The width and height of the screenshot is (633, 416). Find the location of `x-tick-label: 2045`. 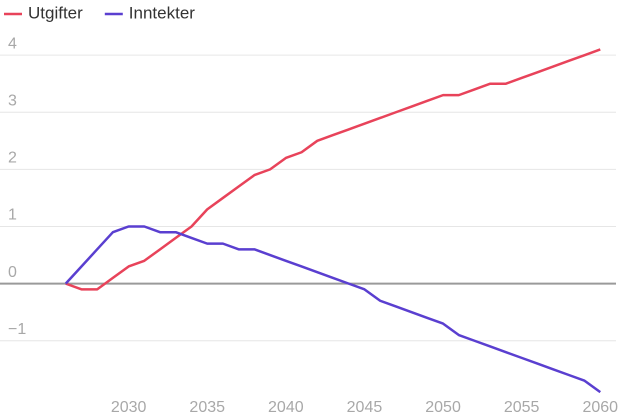

x-tick-label: 2045 is located at coordinates (365, 407).